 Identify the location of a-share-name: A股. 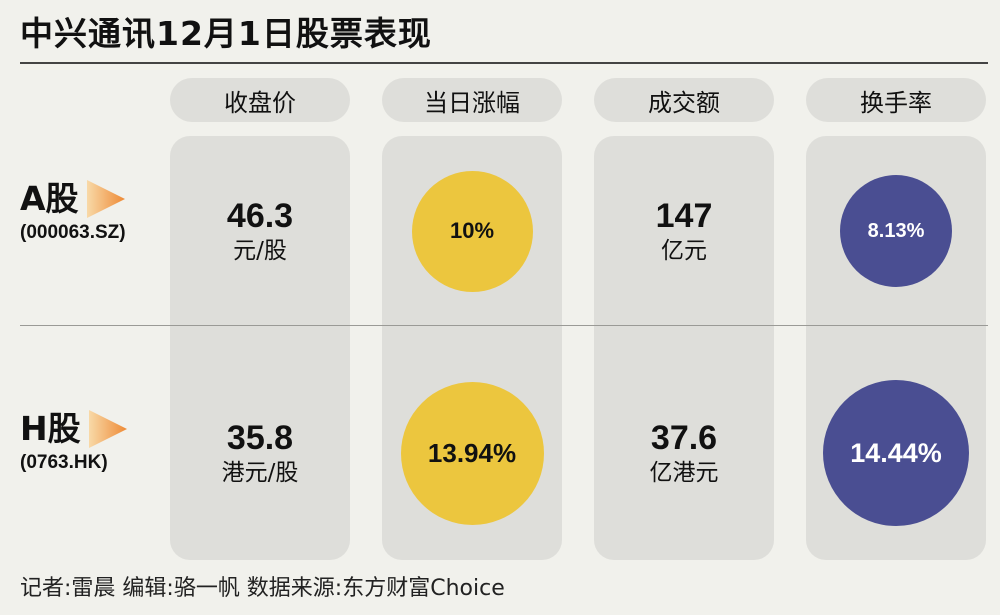
(49, 198).